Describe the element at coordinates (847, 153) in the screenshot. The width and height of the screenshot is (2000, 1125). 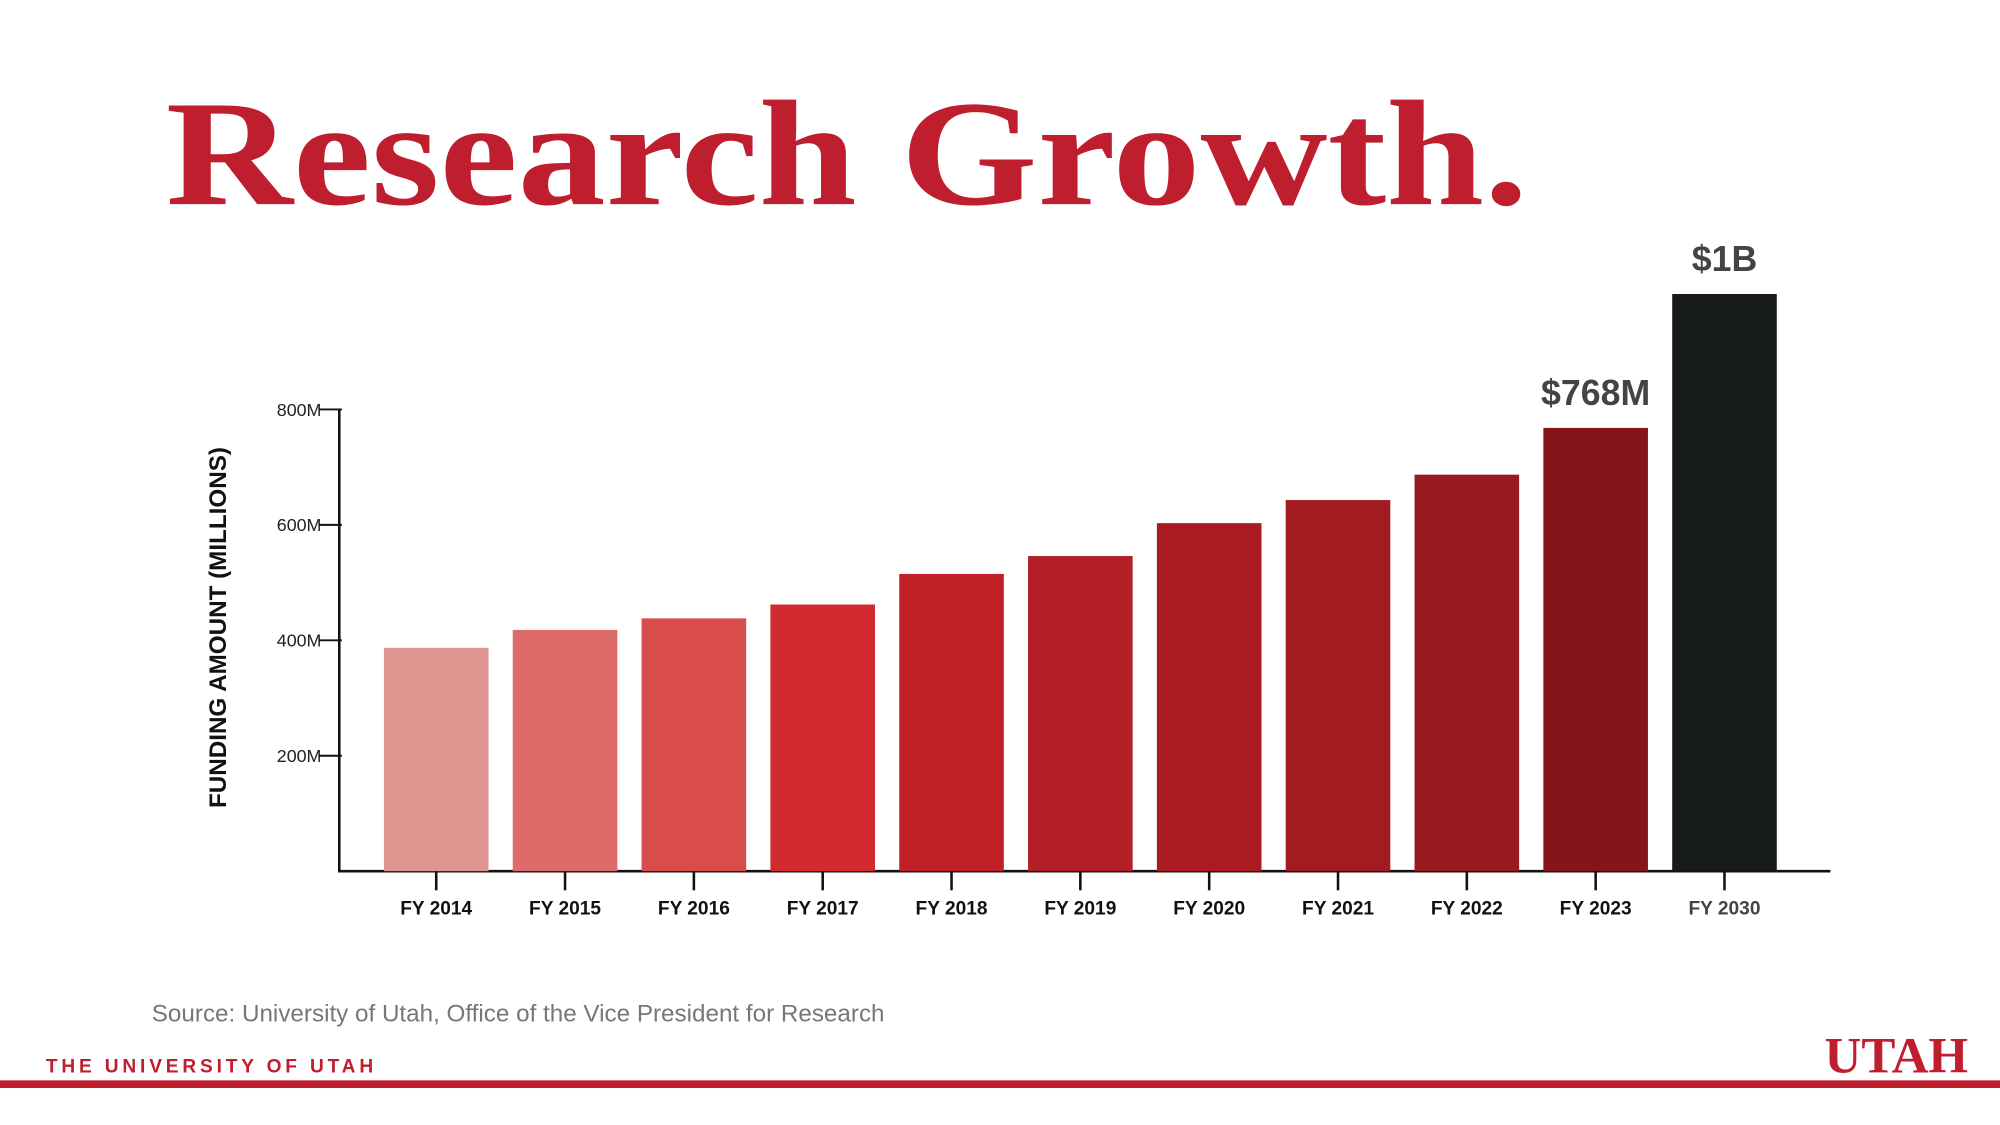
I see `chart-title: Research Growth.` at that location.